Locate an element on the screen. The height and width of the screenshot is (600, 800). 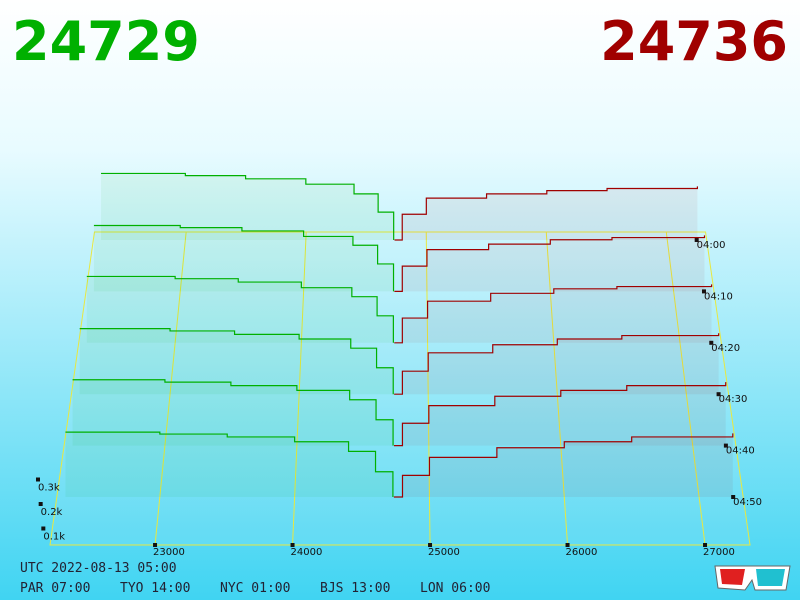
x-tick-label: 26000 is located at coordinates (582, 552).